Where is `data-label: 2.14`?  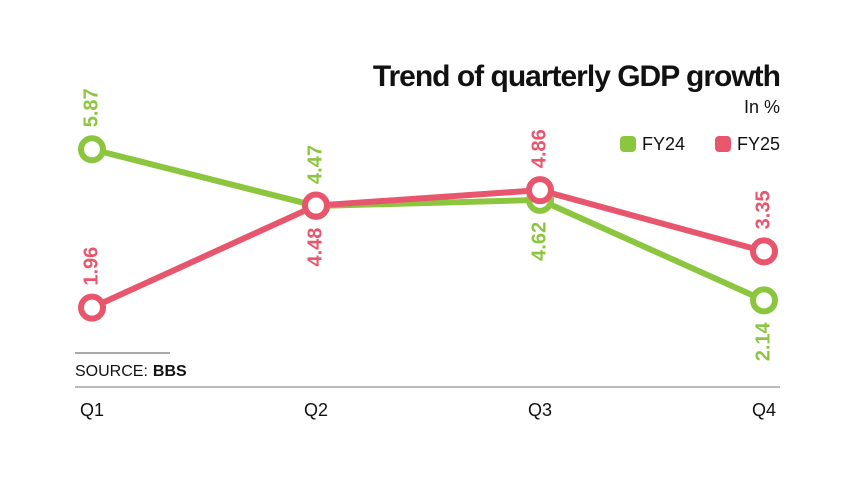 data-label: 2.14 is located at coordinates (763, 341).